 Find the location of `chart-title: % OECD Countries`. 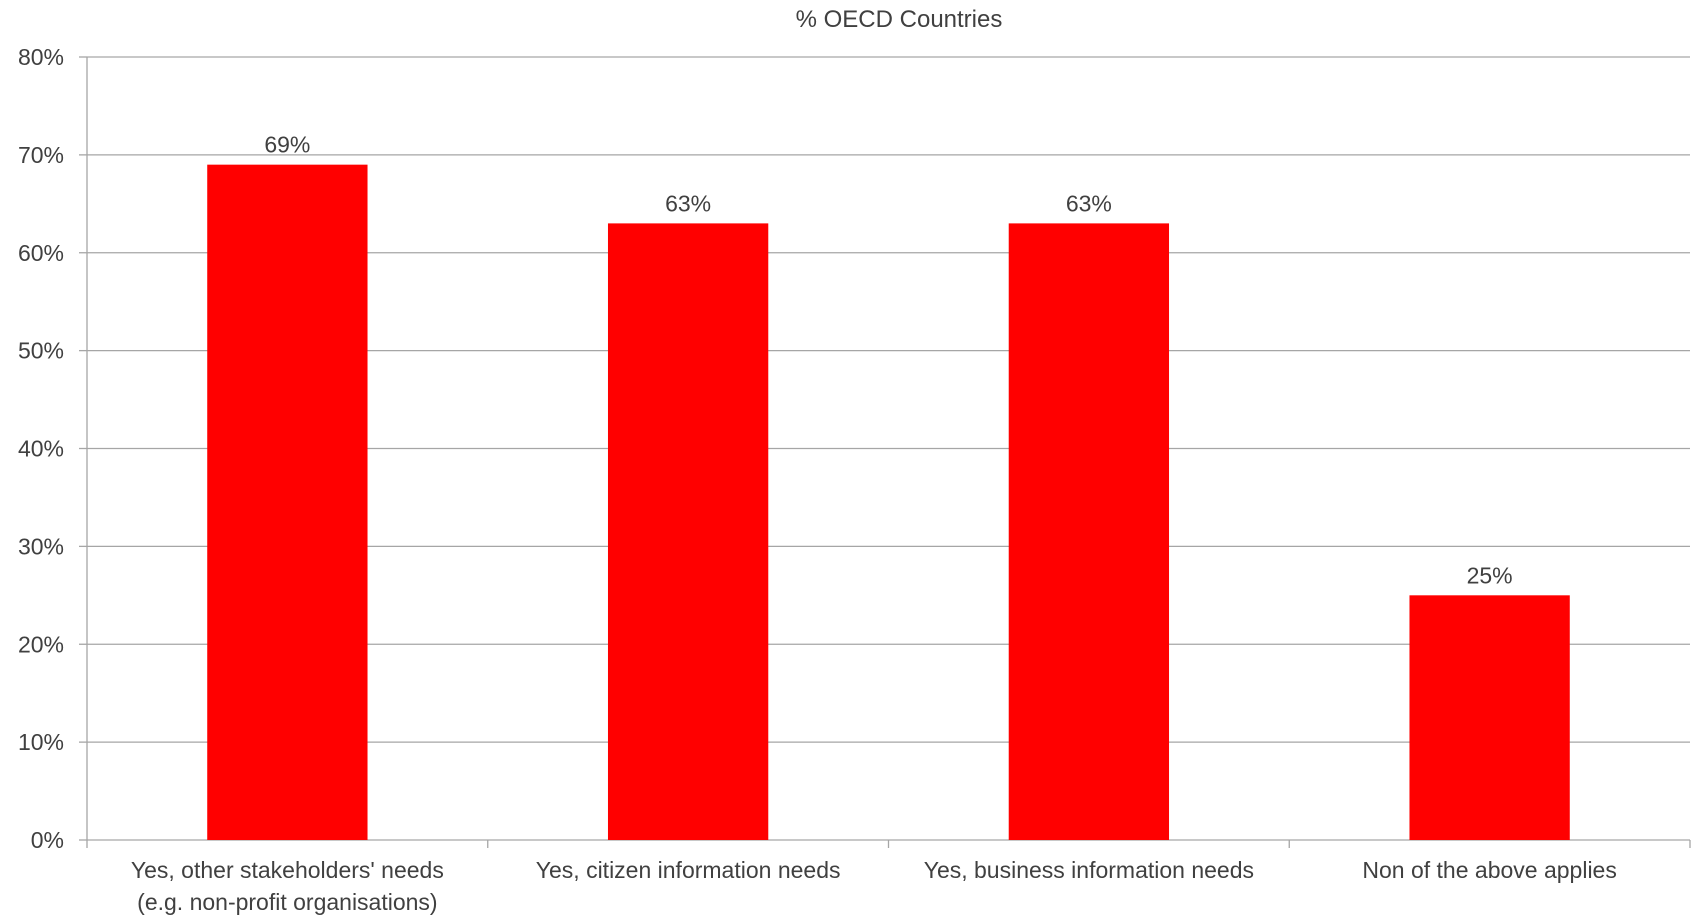

chart-title: % OECD Countries is located at coordinates (899, 19).